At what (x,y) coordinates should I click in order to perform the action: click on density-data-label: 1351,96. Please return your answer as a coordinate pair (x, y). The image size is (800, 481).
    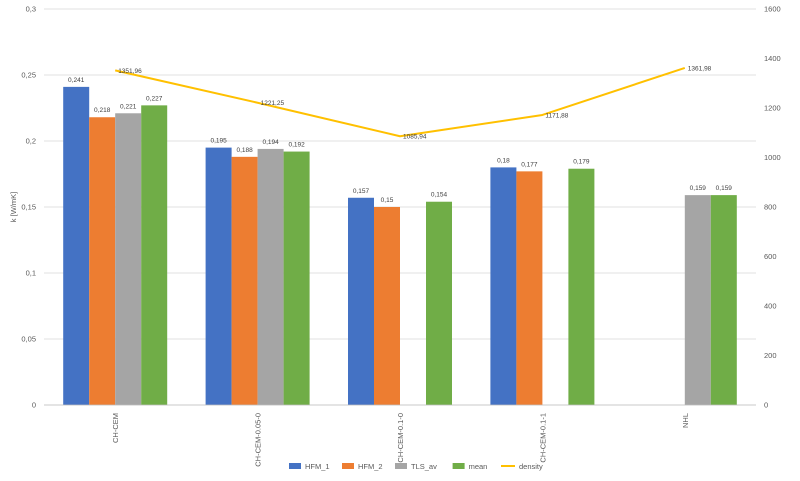
    Looking at the image, I should click on (130, 71).